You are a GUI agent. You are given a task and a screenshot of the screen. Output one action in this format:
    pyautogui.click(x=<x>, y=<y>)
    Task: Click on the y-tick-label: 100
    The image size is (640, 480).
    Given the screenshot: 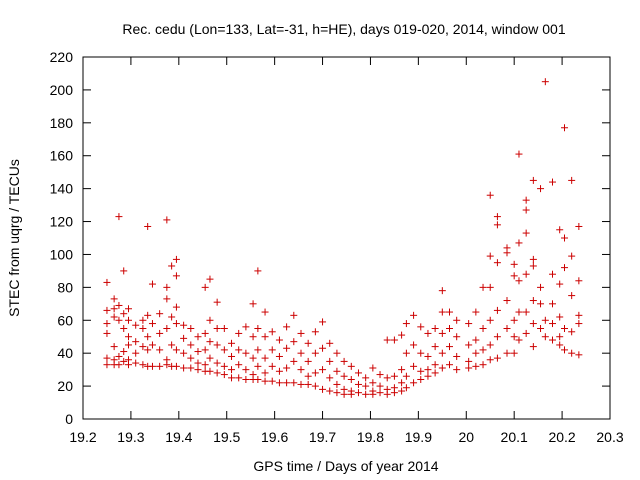 What is the action you would take?
    pyautogui.click(x=62, y=254)
    